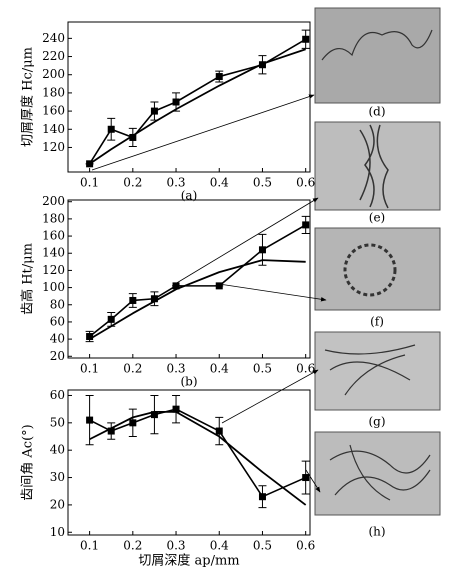 This screenshot has height=574, width=450. I want to click on photo-d, so click(377, 55).